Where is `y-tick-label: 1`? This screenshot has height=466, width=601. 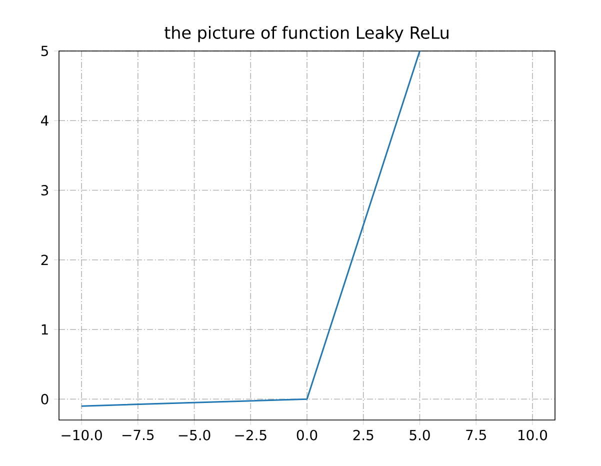
y-tick-label: 1 is located at coordinates (45, 329).